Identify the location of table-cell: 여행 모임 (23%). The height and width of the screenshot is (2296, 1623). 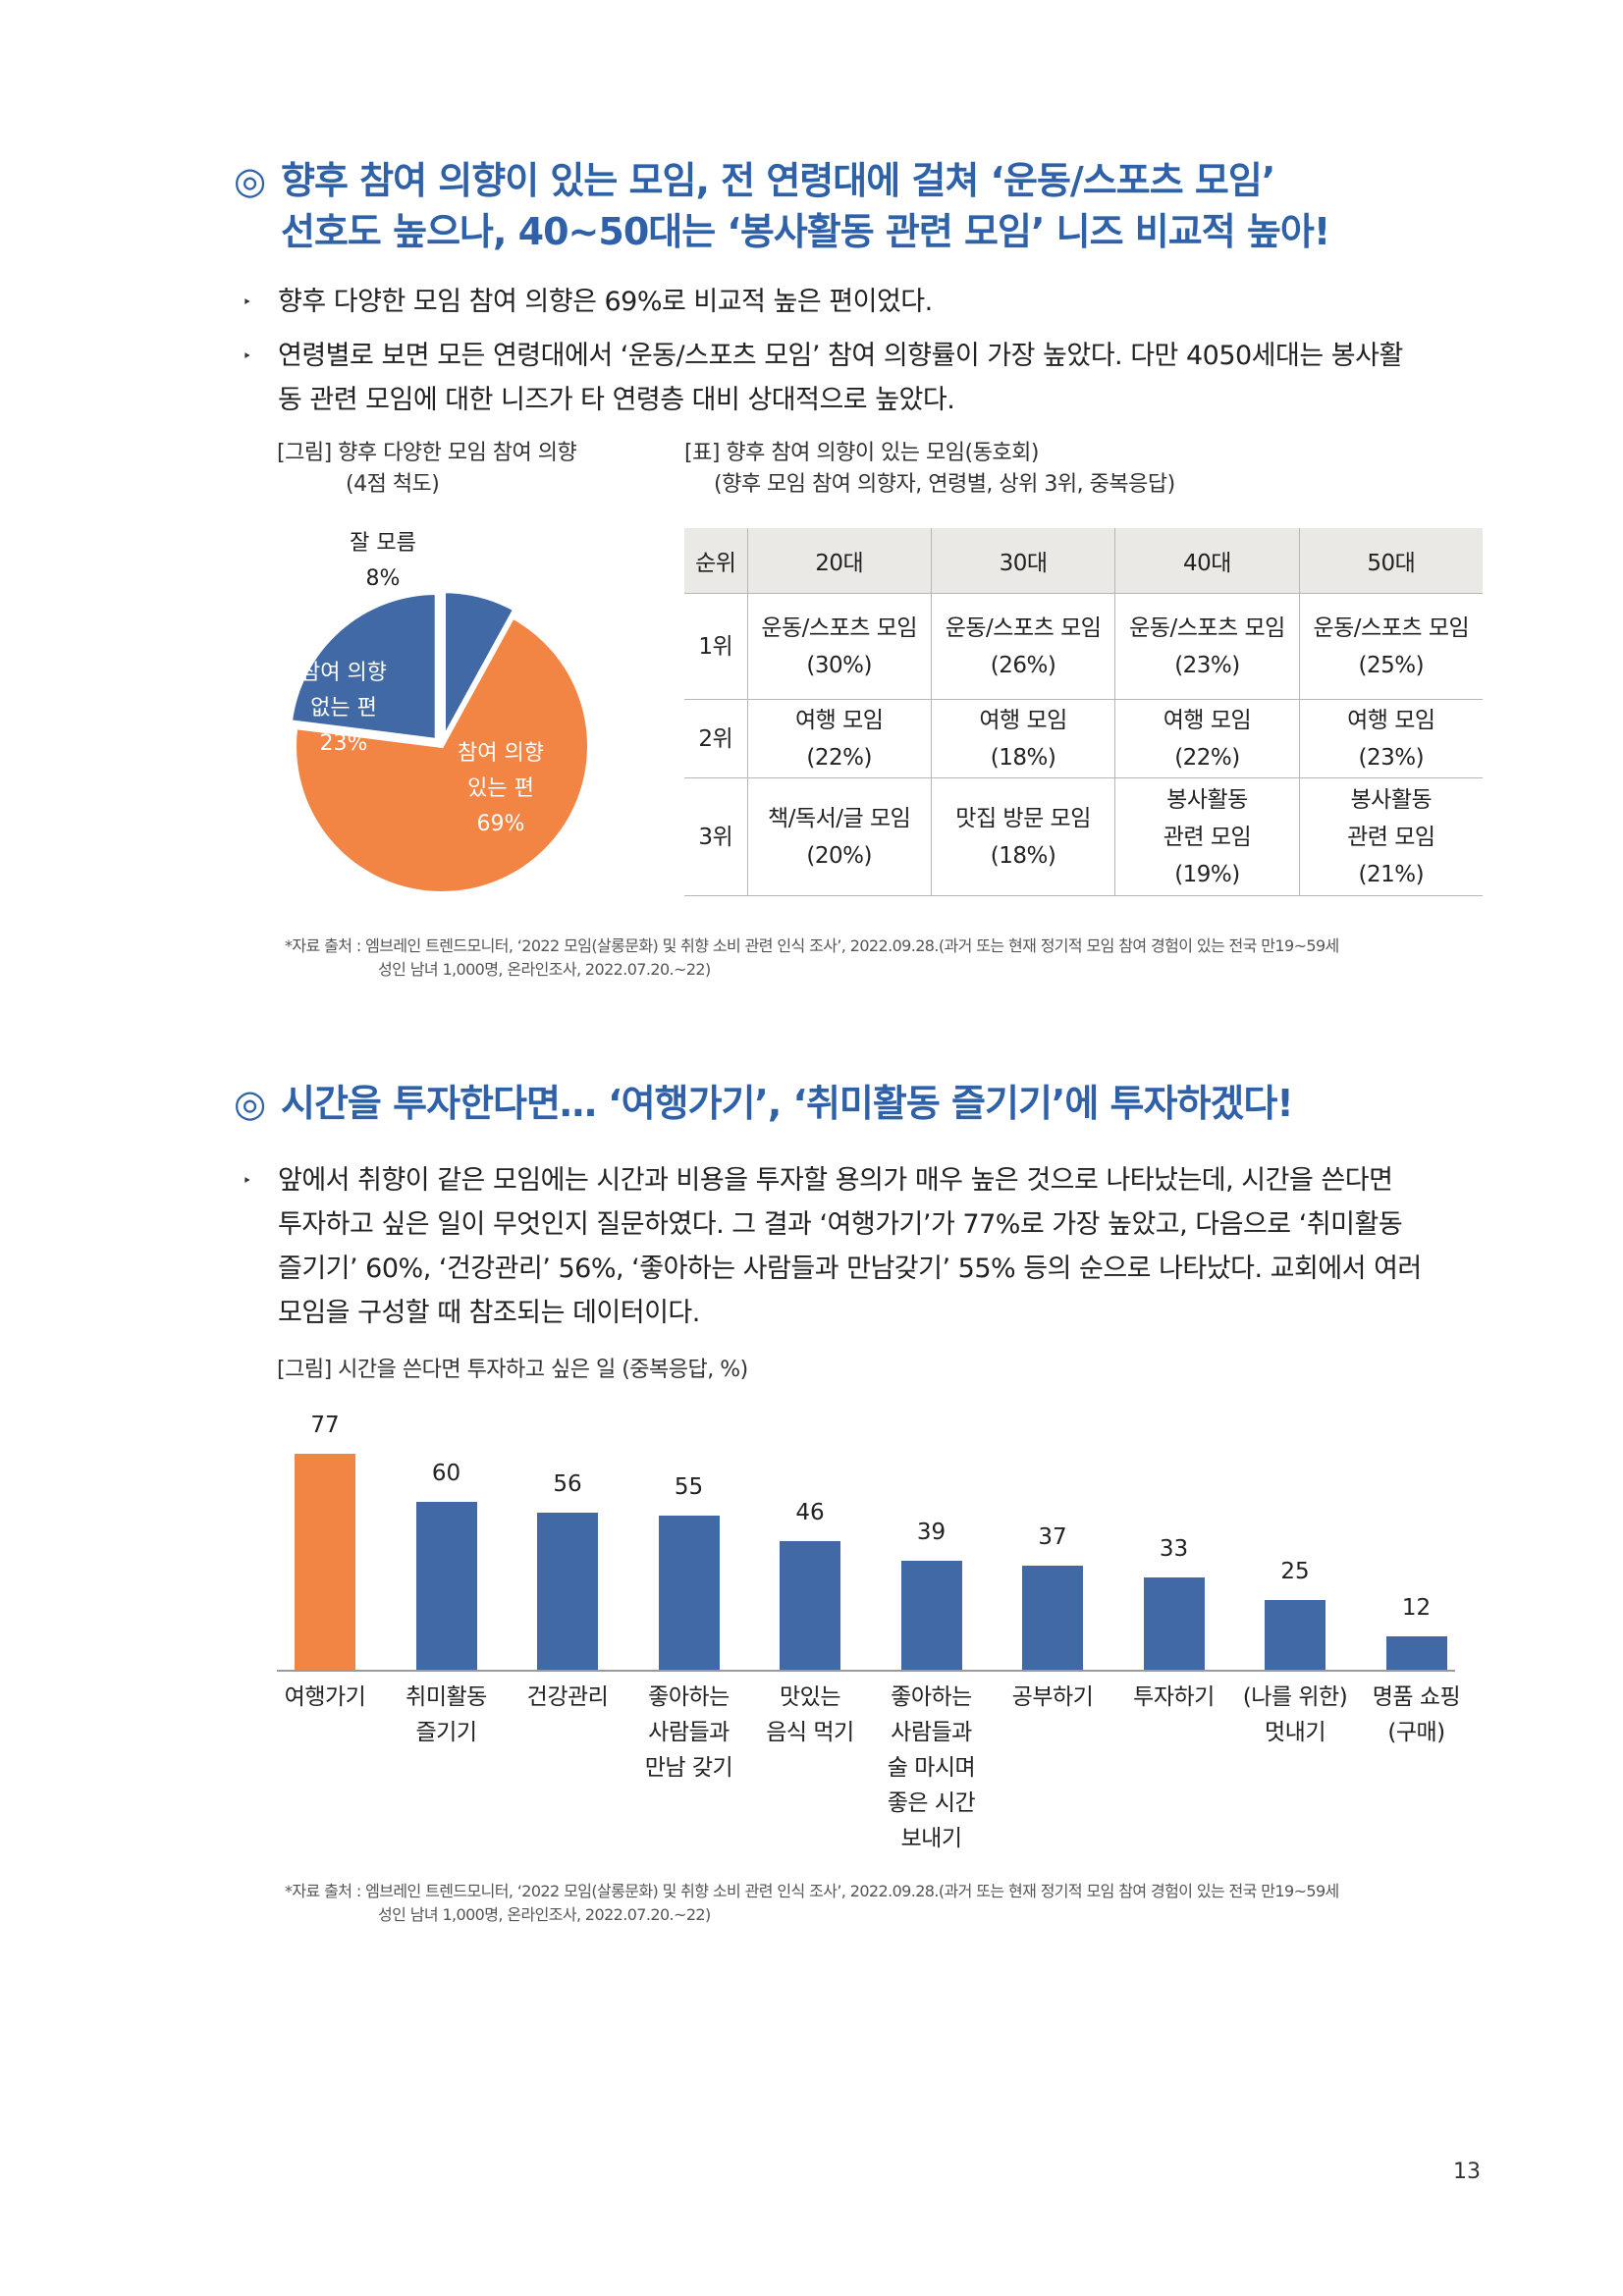
(1390, 738).